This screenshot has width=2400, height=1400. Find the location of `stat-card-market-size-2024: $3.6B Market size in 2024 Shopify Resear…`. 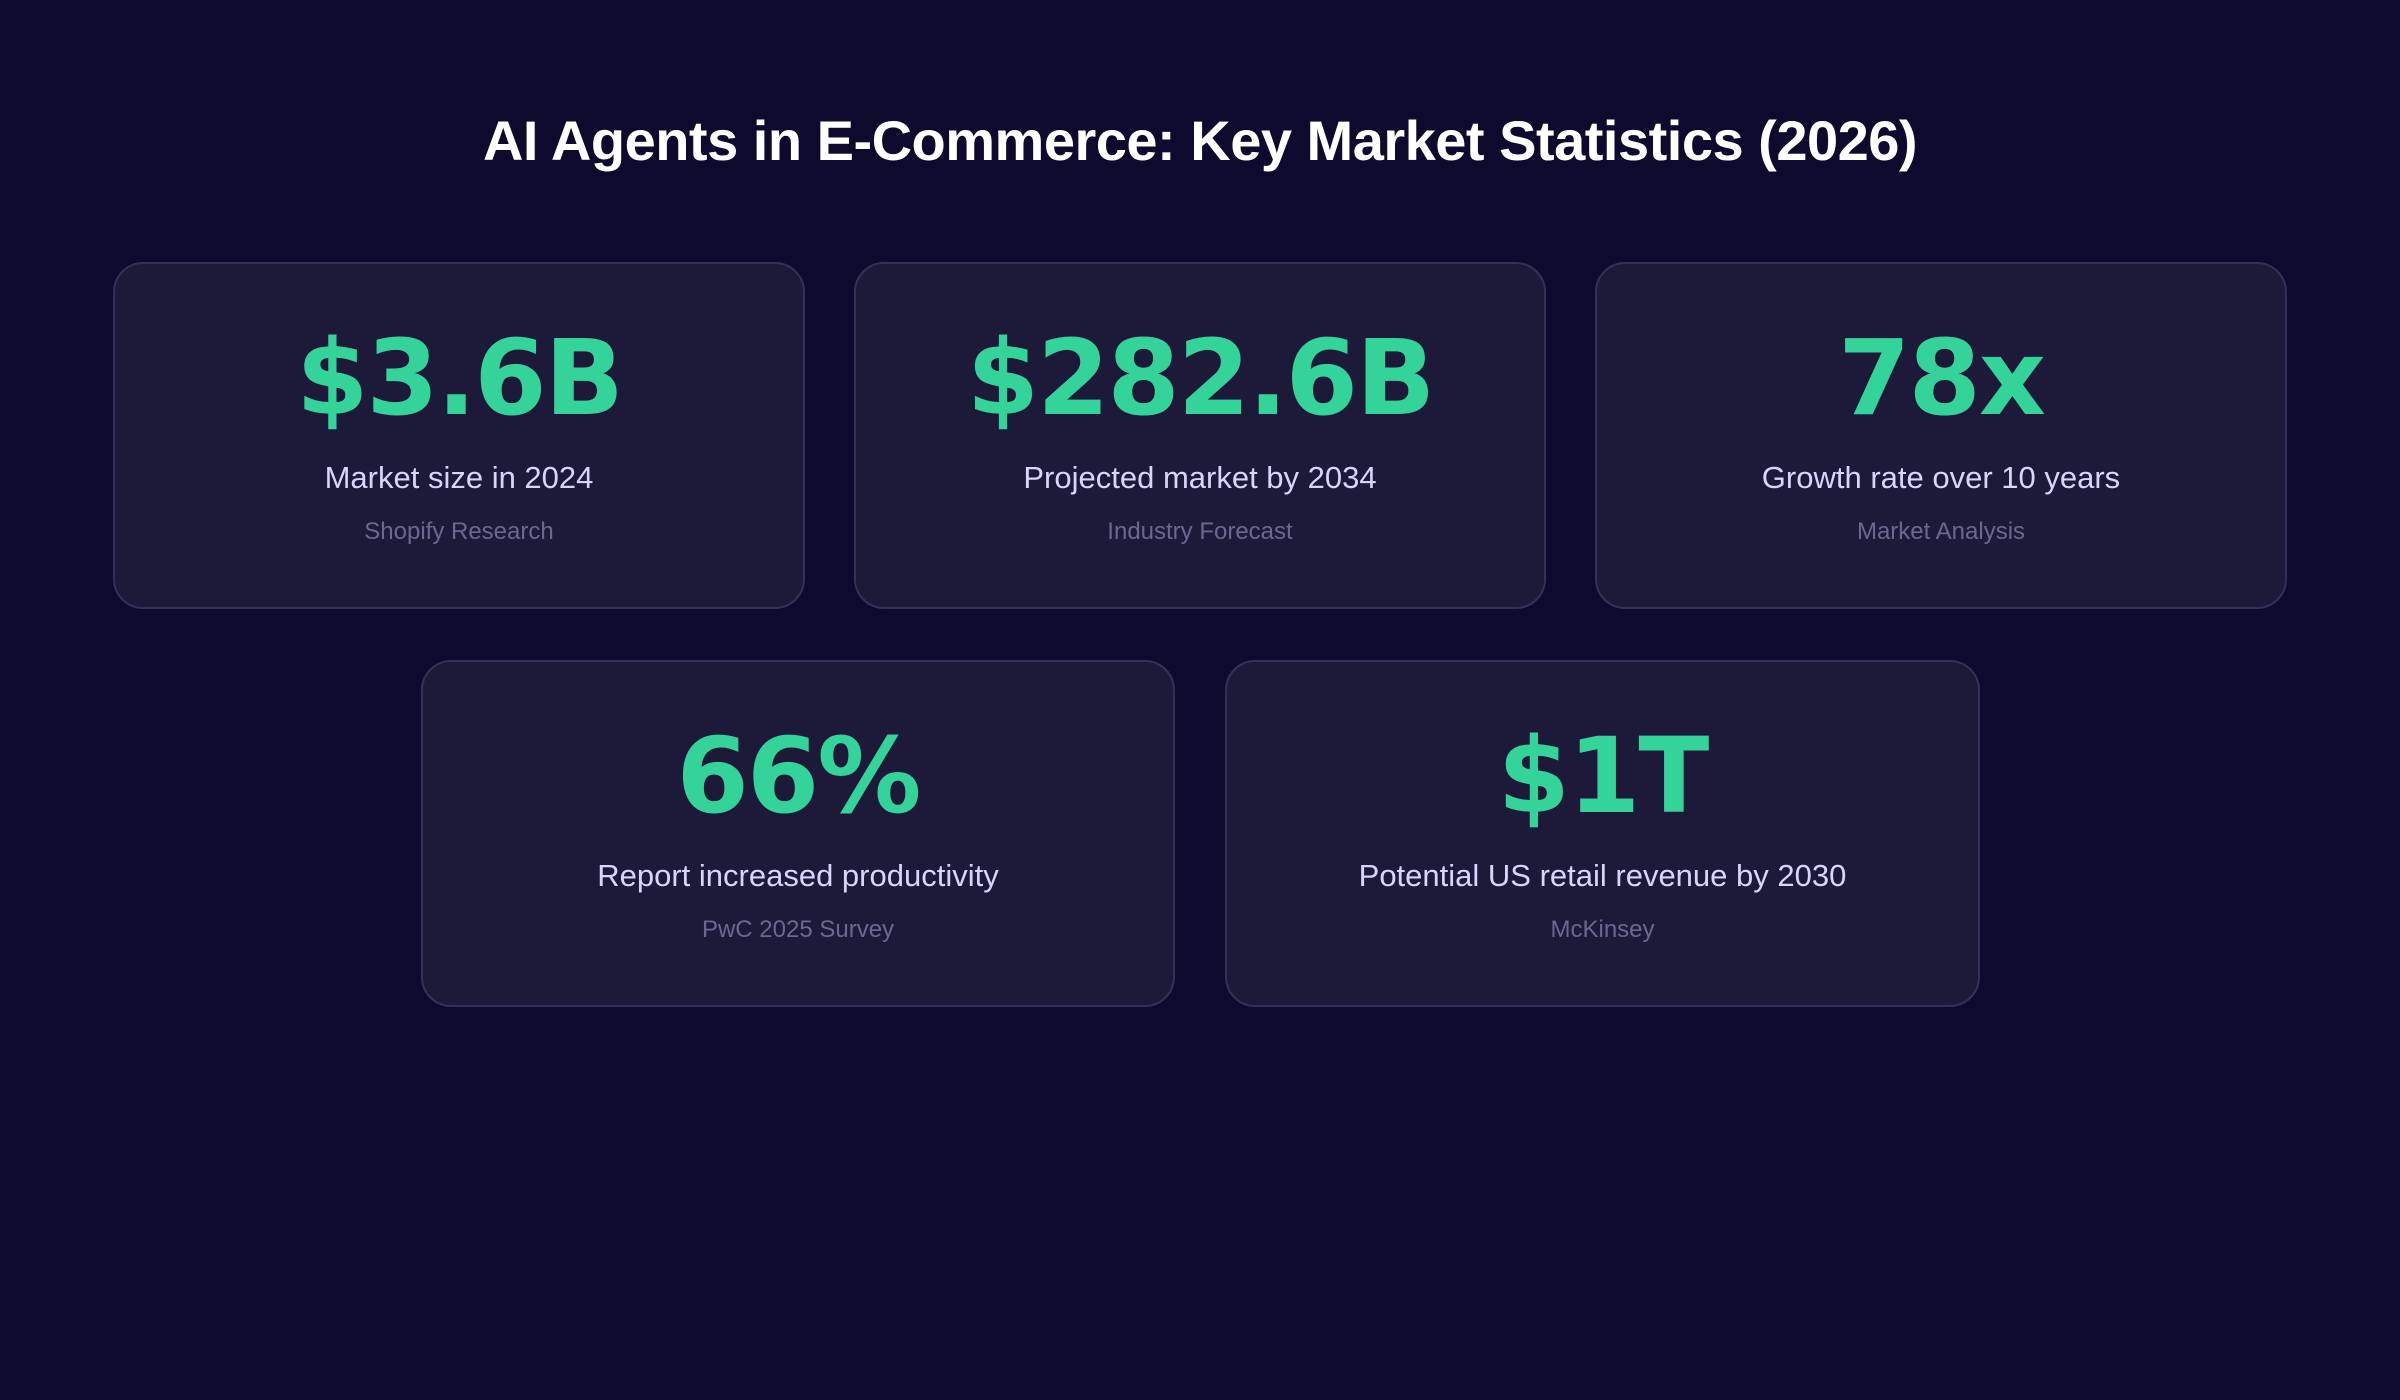

stat-card-market-size-2024: $3.6B Market size in 2024 Shopify Resear… is located at coordinates (459, 435).